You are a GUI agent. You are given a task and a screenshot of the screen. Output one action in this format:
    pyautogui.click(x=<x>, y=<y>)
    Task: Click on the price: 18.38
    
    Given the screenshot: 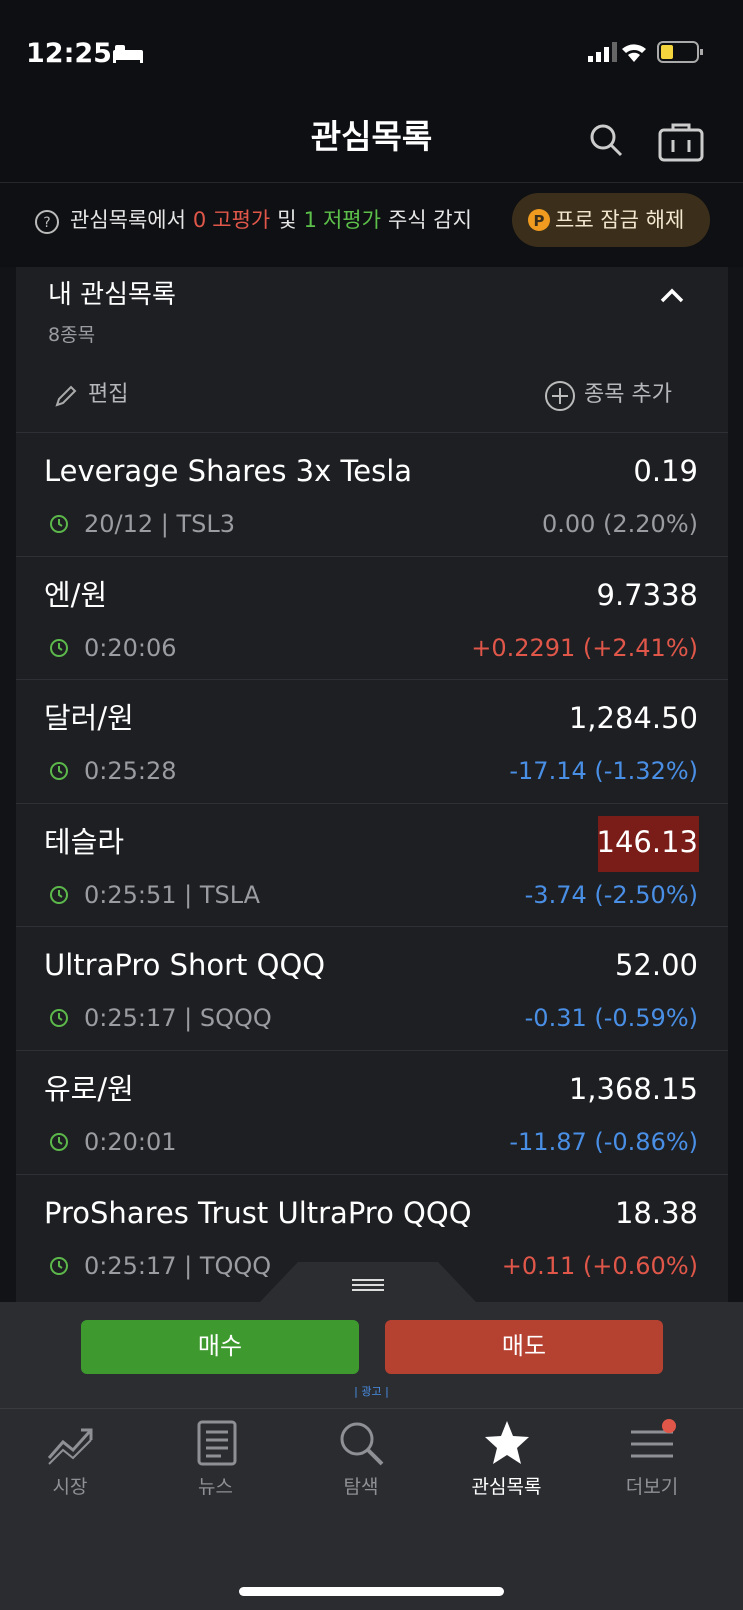 What is the action you would take?
    pyautogui.click(x=656, y=1212)
    